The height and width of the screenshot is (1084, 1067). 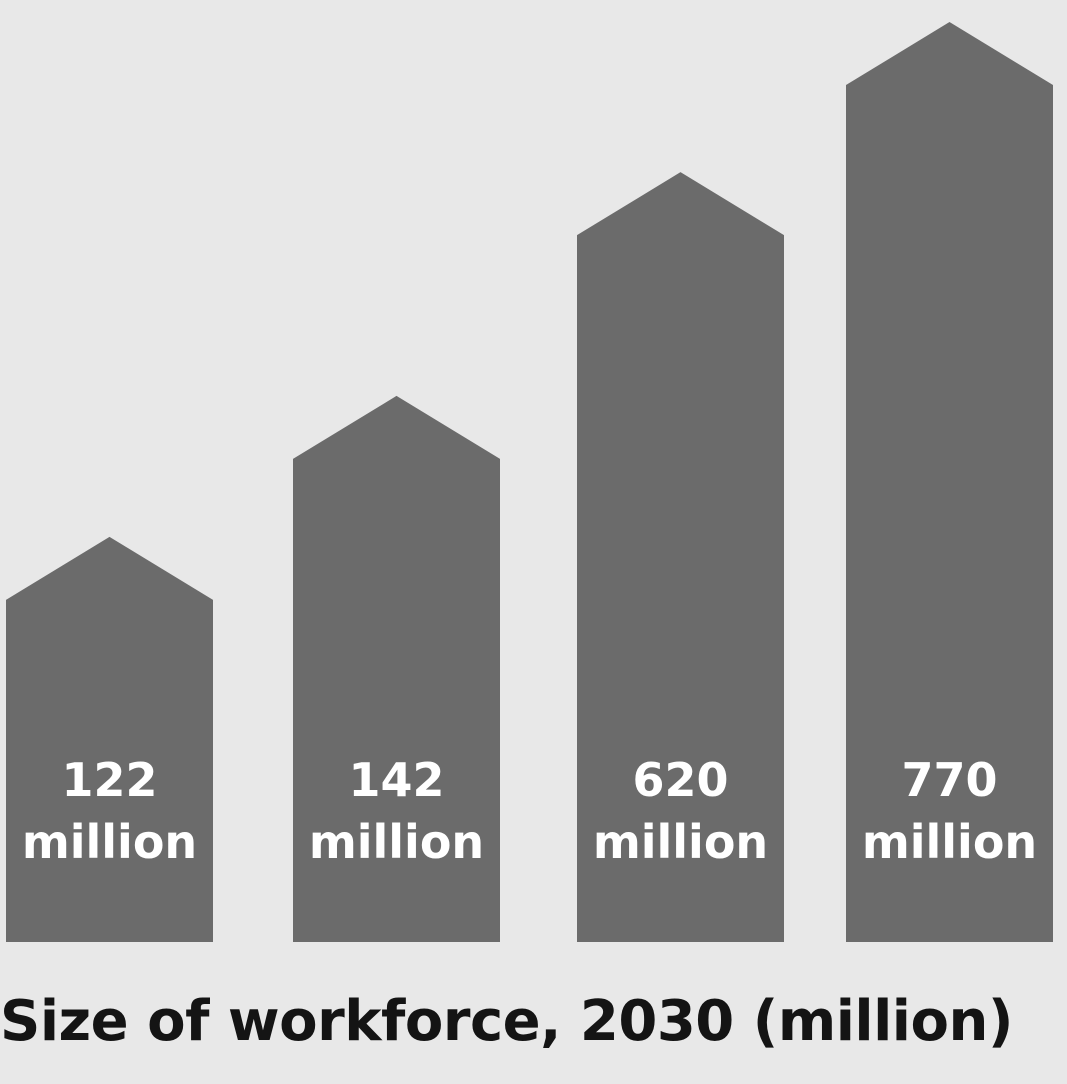 I want to click on data-labels-layer: 122 million 142 million 620 million 770 million, so click(x=529, y=811).